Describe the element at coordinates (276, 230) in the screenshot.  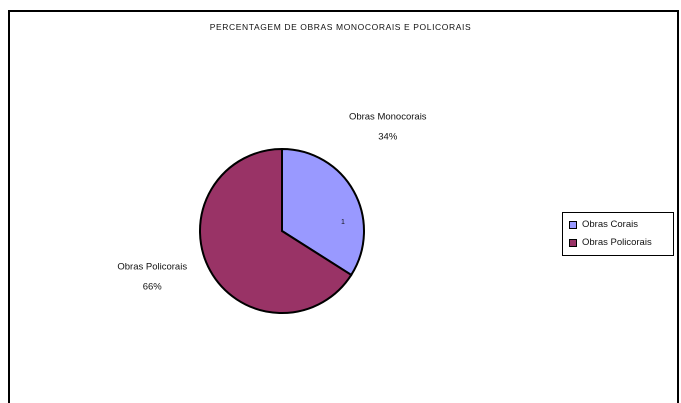
I see `pie-slice-obras-policorais` at that location.